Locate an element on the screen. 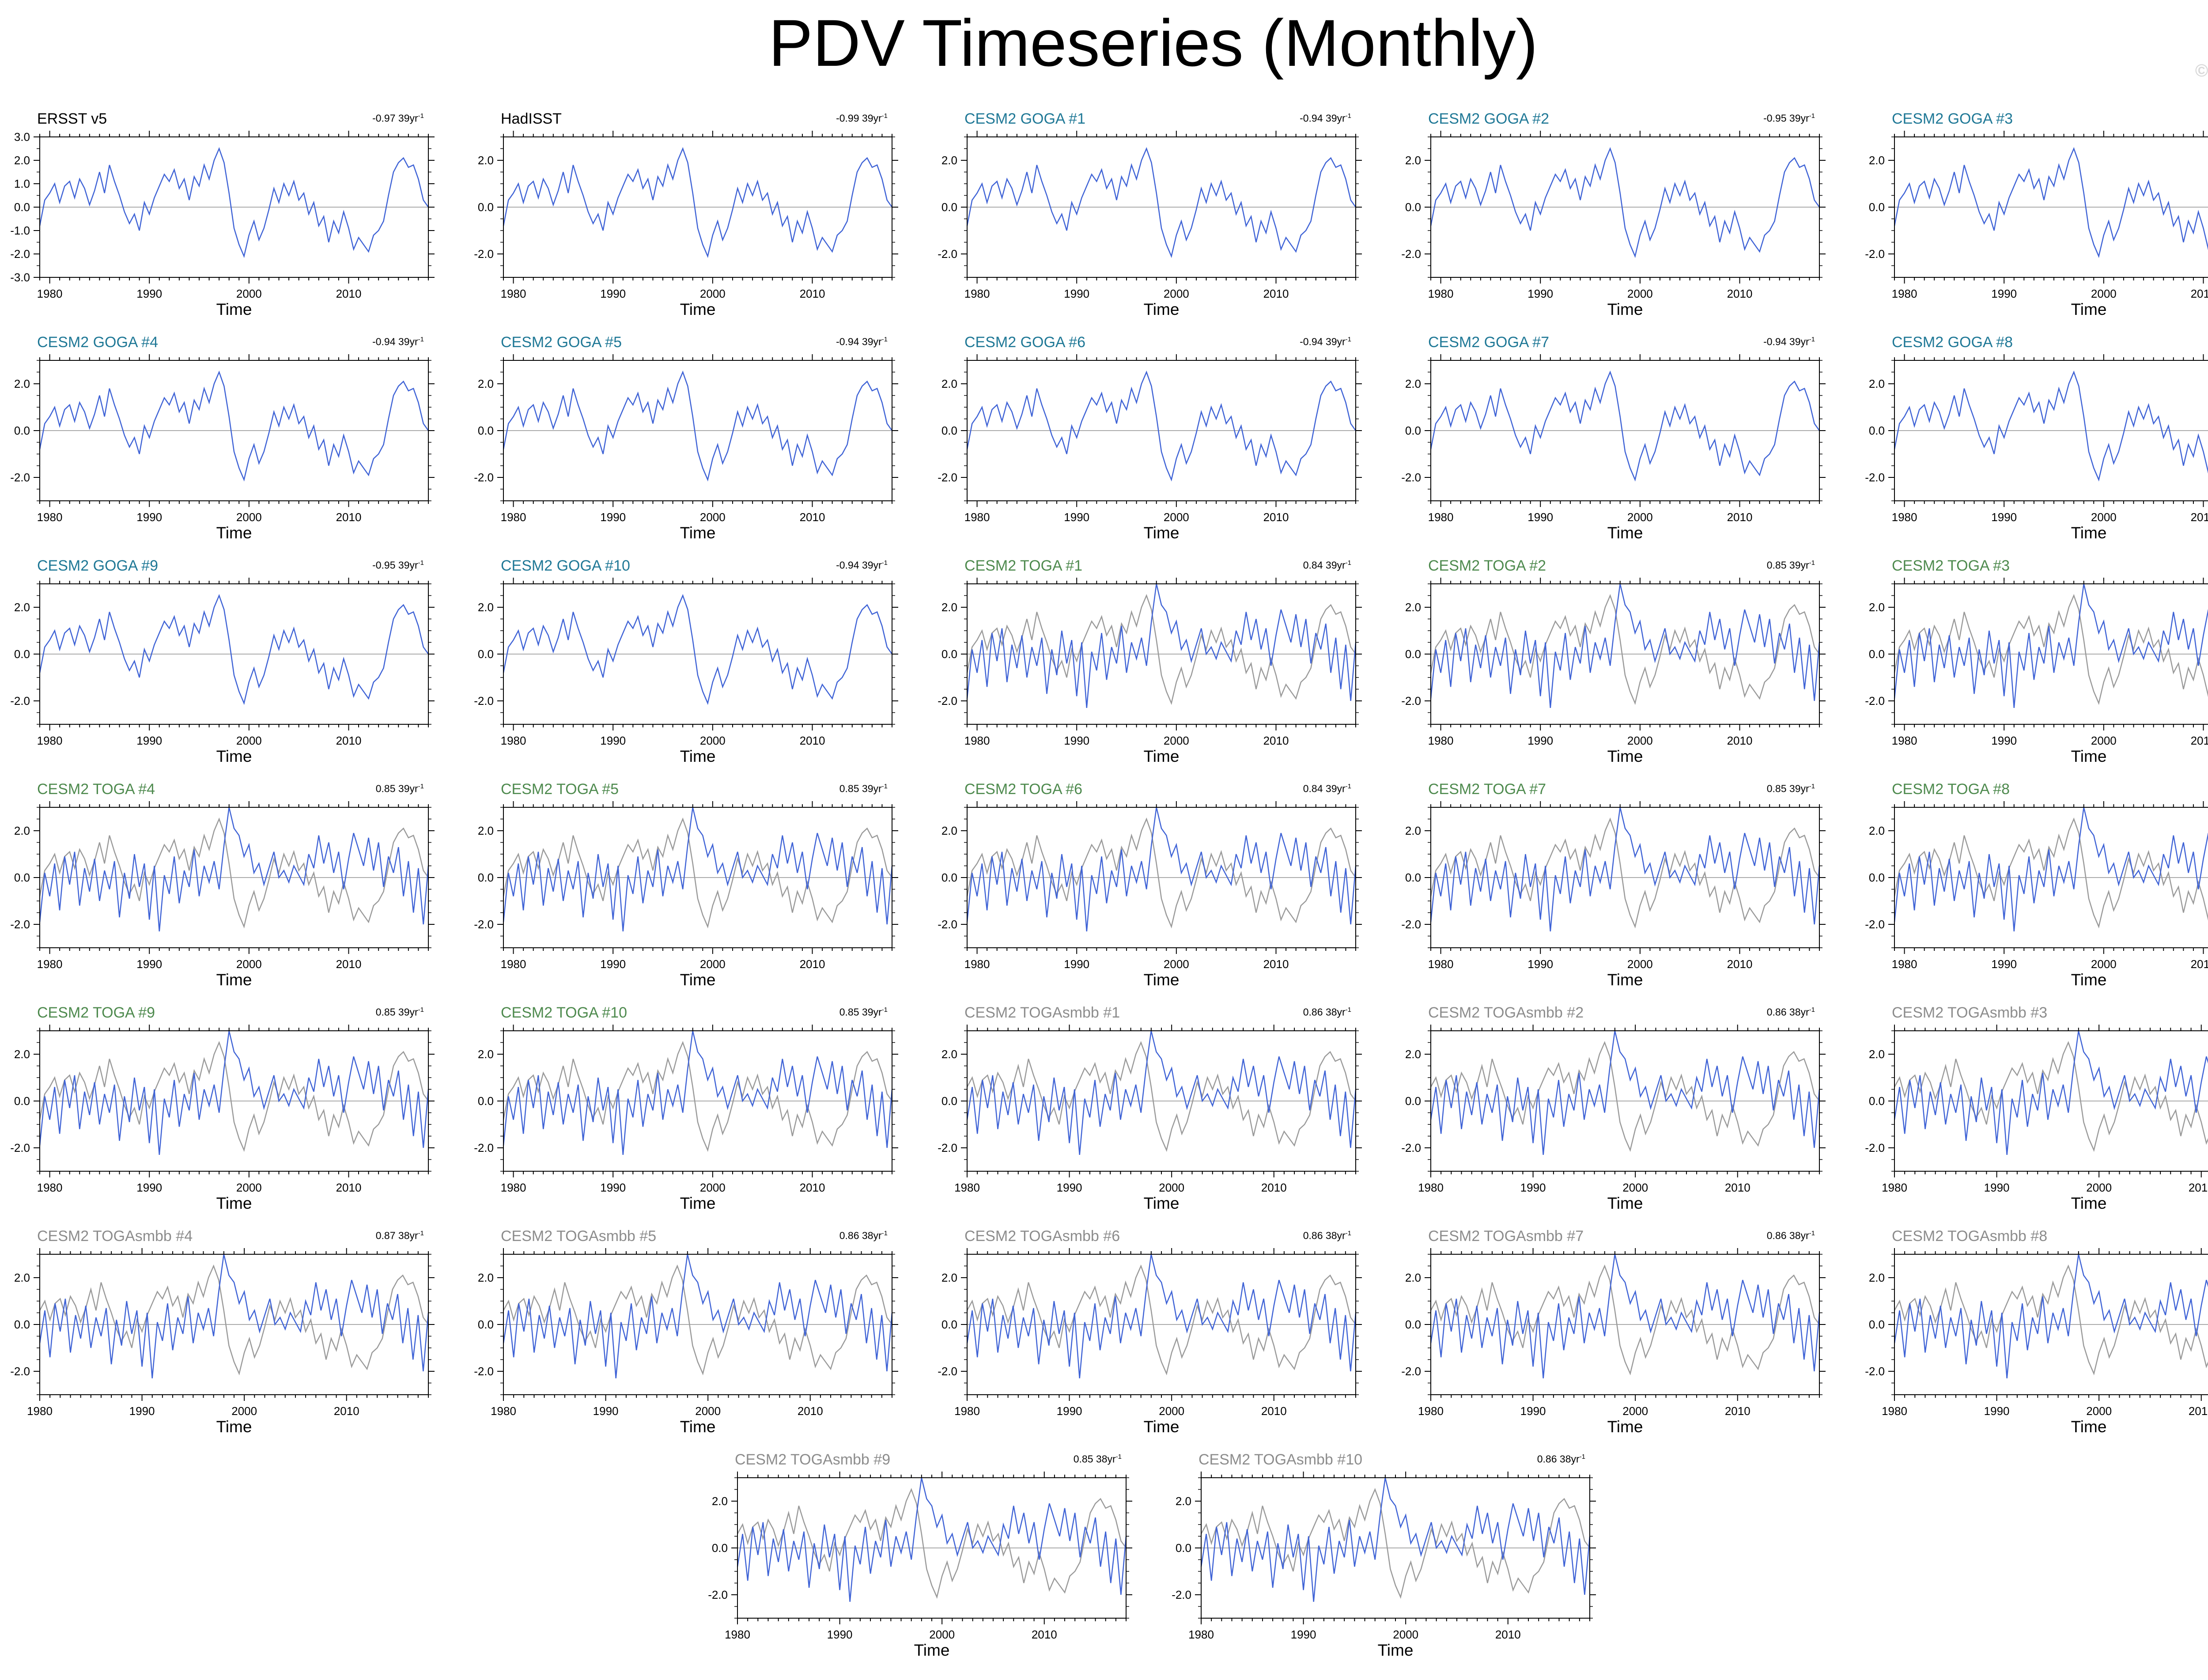  panel-title: CESM2 TOGAsmbb #4 is located at coordinates (115, 1236).